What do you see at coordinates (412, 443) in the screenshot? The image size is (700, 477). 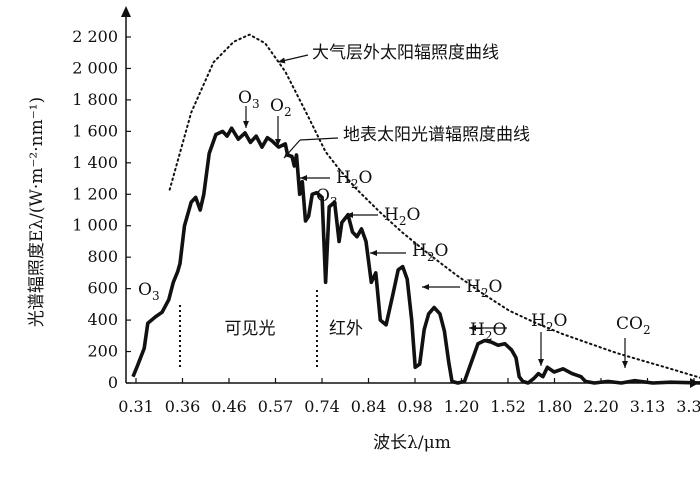 I see `x-axis-label: 波长λ/μm` at bounding box center [412, 443].